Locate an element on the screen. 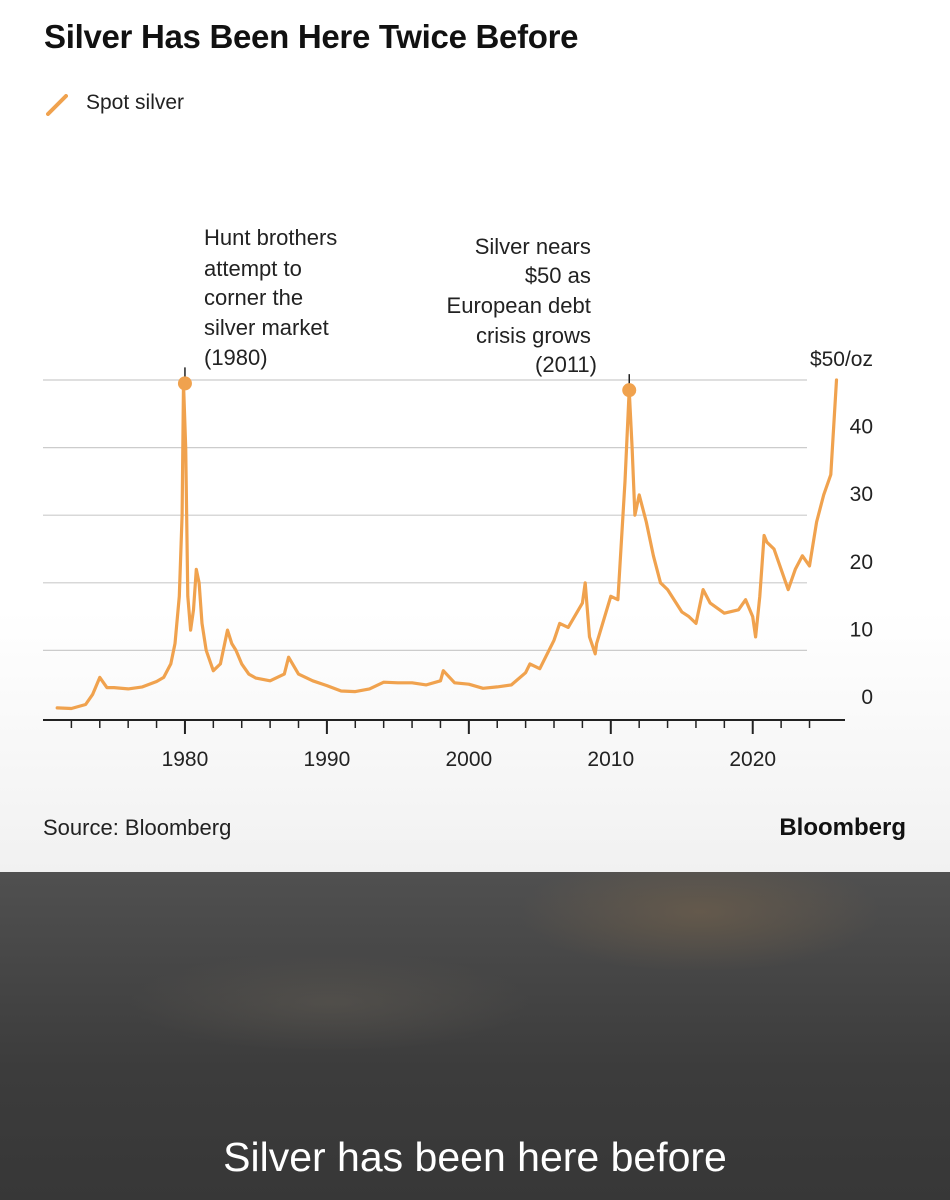  y-tick-label: 10 is located at coordinates (861, 629).